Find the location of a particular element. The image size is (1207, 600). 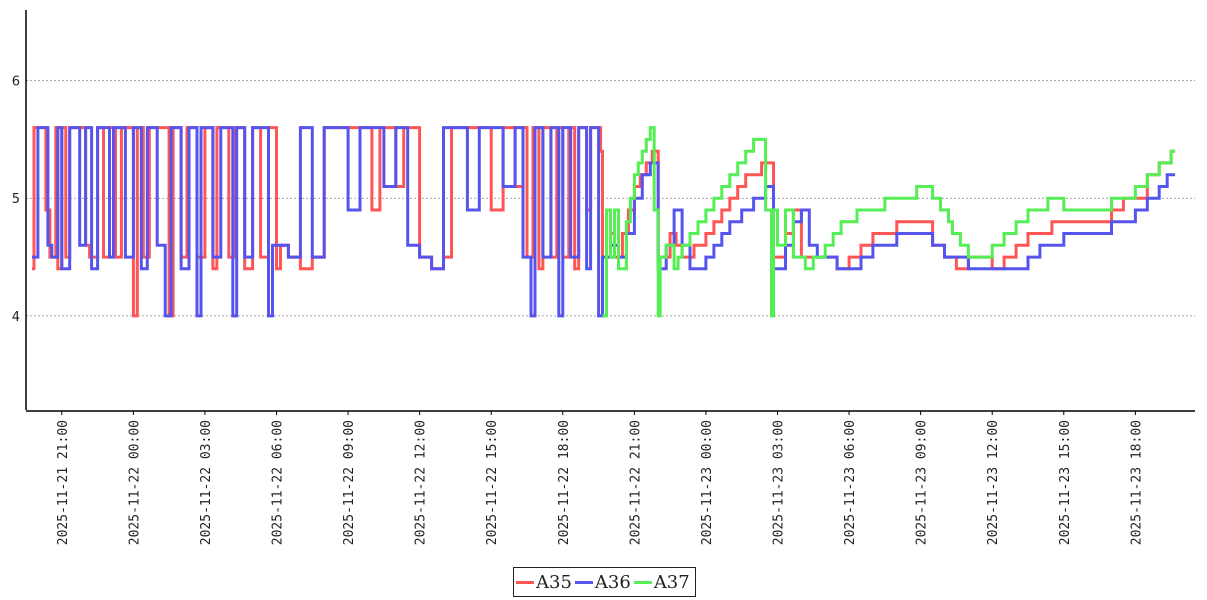

x-tick-label: 2025-11-21 21:00 is located at coordinates (63, 482).